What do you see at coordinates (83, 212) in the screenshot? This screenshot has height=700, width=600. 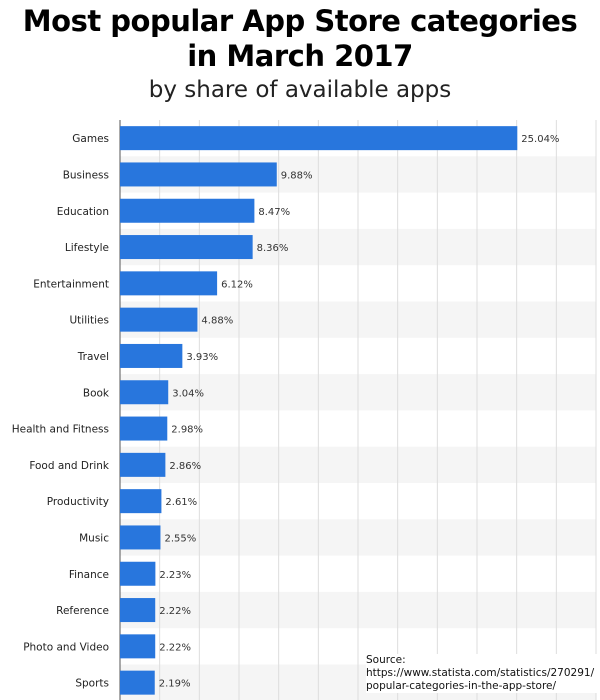 I see `category-label: Education` at bounding box center [83, 212].